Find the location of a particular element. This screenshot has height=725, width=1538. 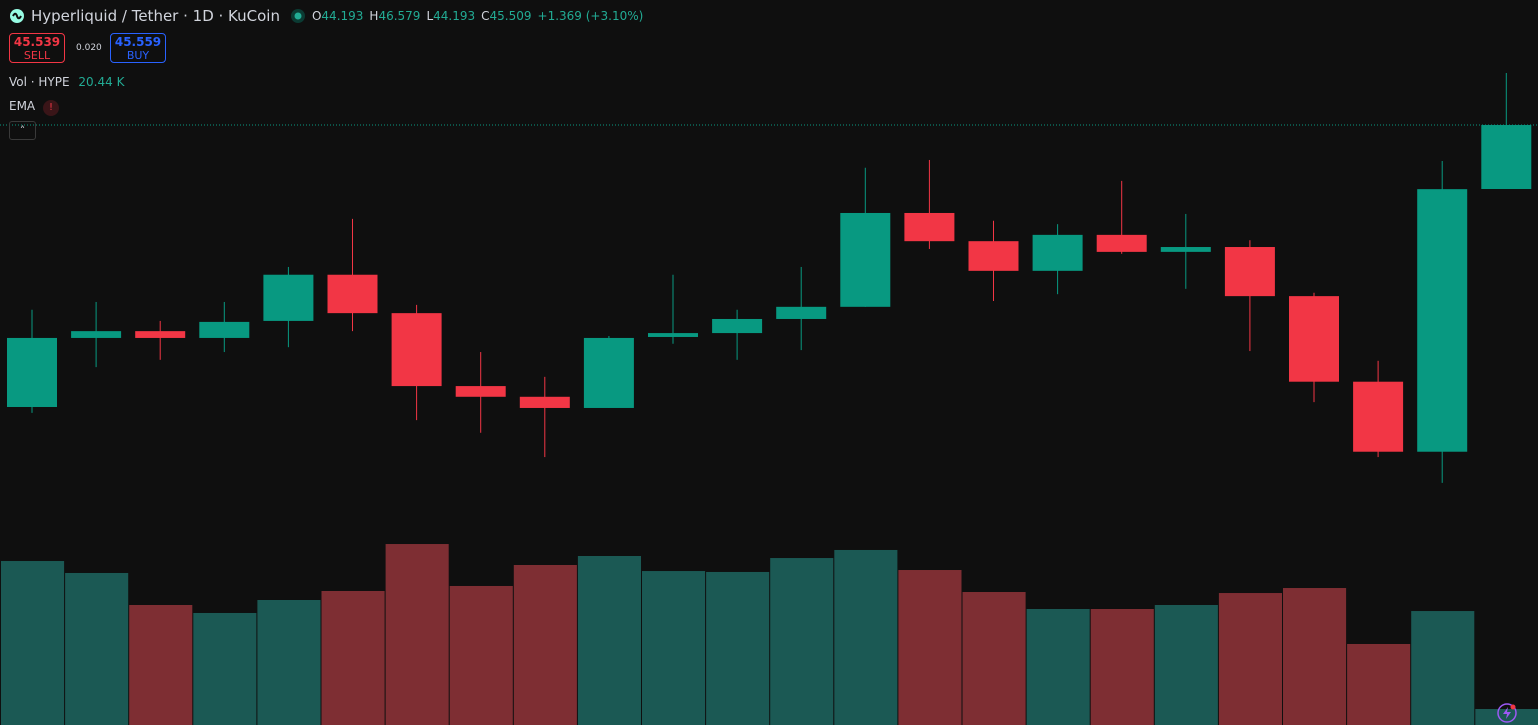

ema-label: EMA is located at coordinates (22, 106).